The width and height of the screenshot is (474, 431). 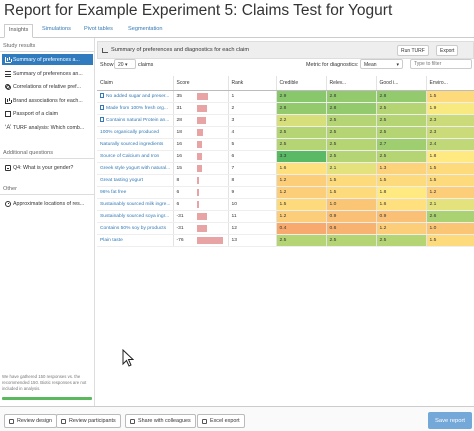 I want to click on claim-text: 96% fat free, so click(x=113, y=192).